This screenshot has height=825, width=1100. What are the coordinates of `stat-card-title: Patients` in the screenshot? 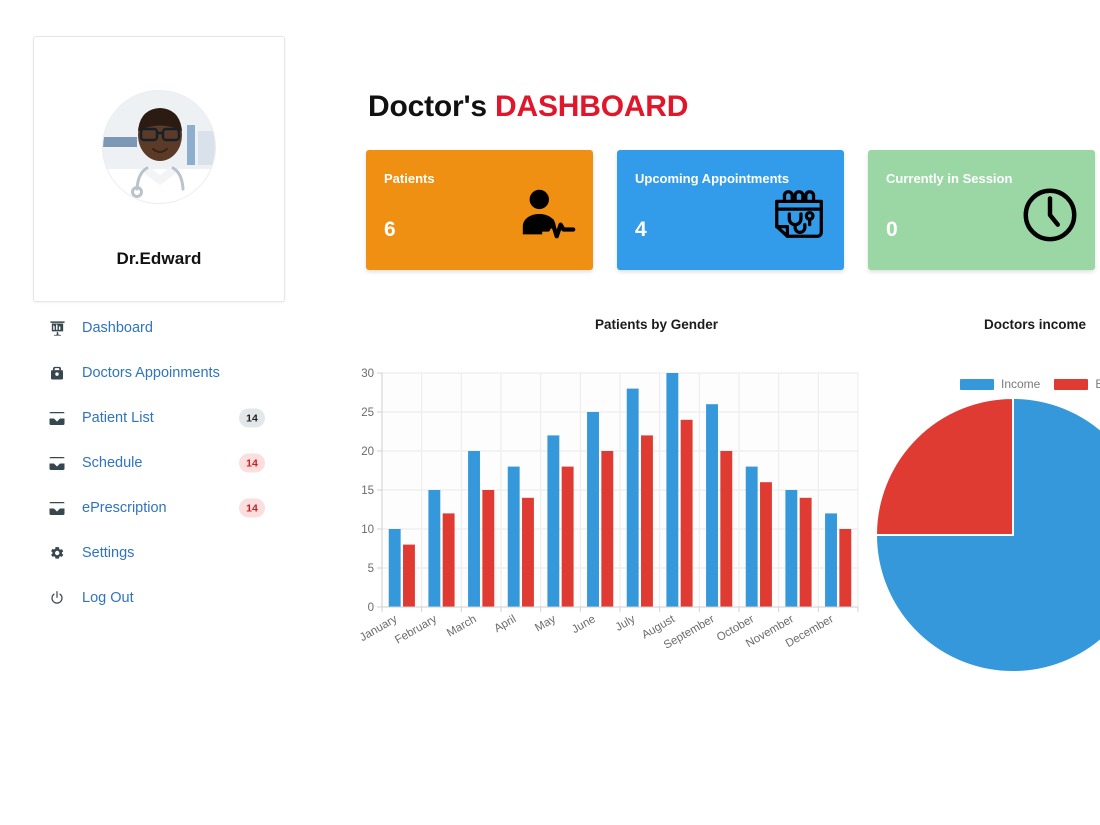 It's located at (409, 178).